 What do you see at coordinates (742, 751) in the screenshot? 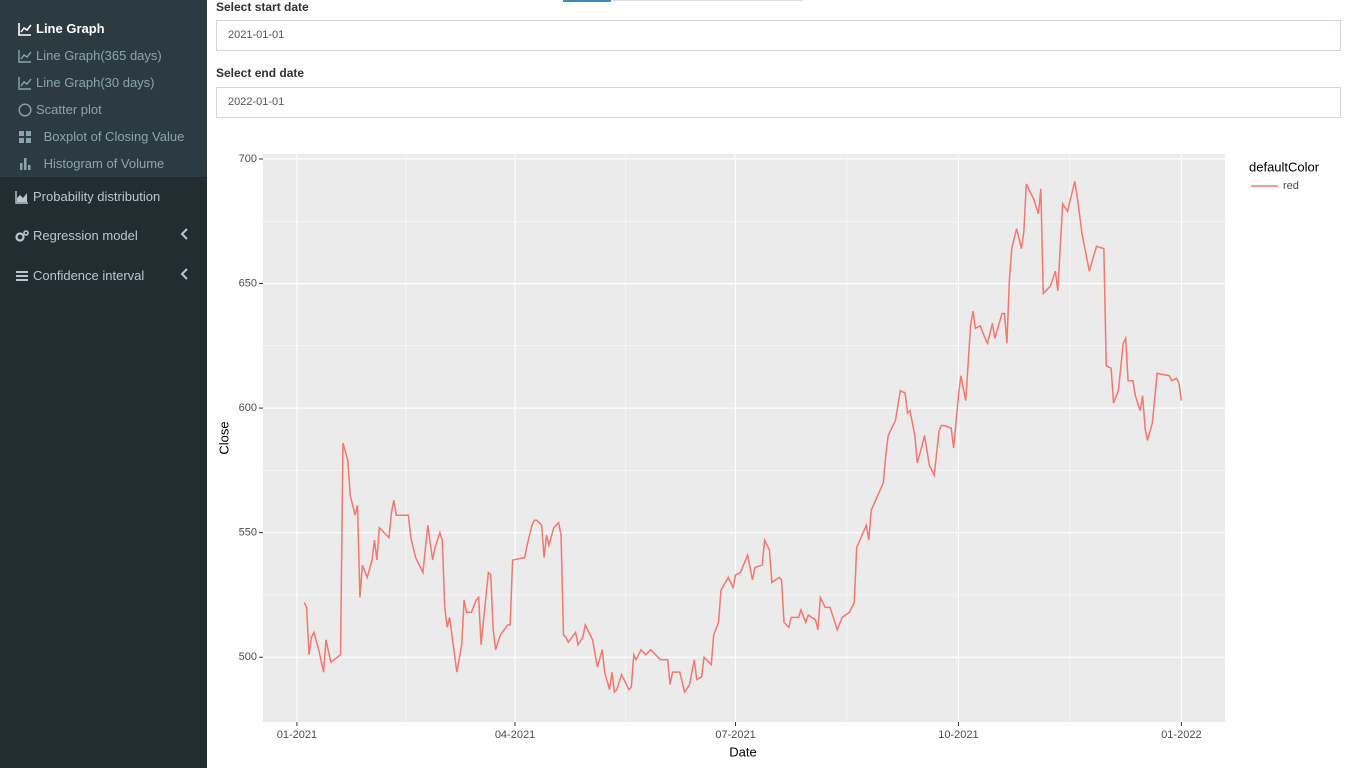
I see `x-axis-label: Date` at bounding box center [742, 751].